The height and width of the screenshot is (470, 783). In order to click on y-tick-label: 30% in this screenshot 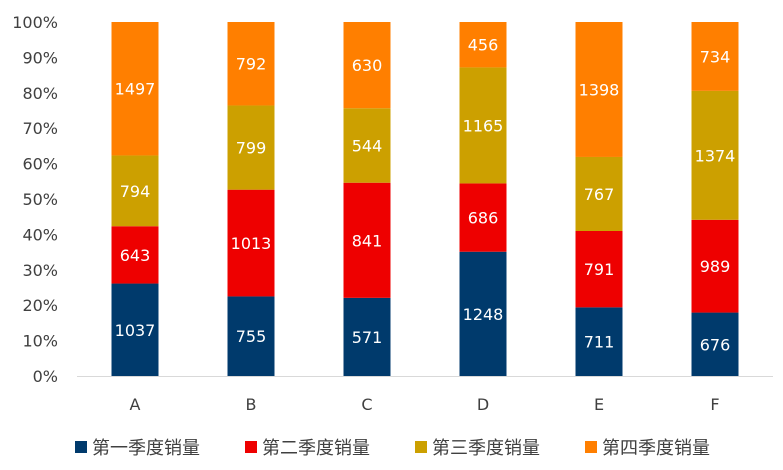, I will do `click(40, 270)`.